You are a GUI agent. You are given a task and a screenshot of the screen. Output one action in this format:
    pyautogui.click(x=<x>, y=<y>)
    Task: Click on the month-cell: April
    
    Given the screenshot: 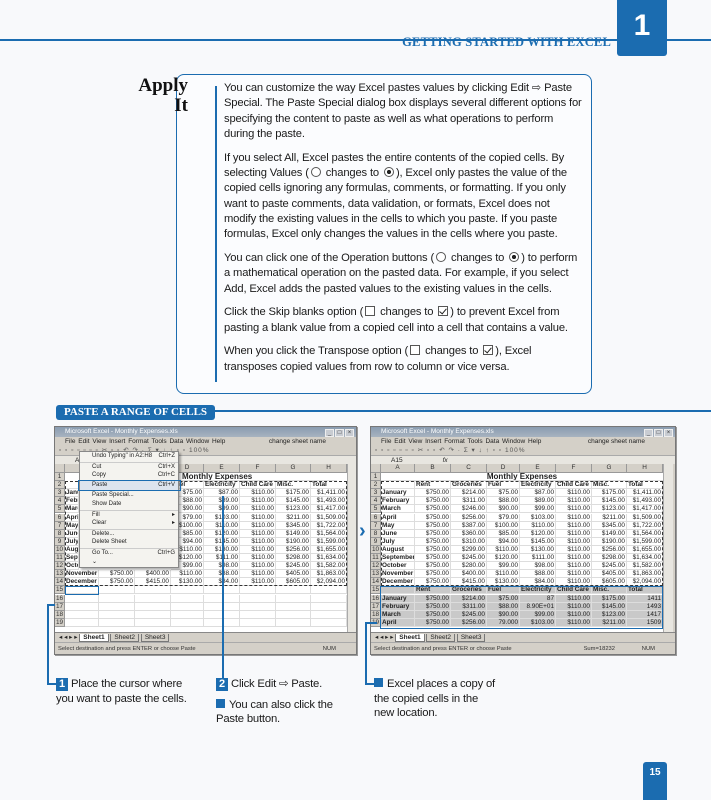 What is the action you would take?
    pyautogui.click(x=398, y=517)
    